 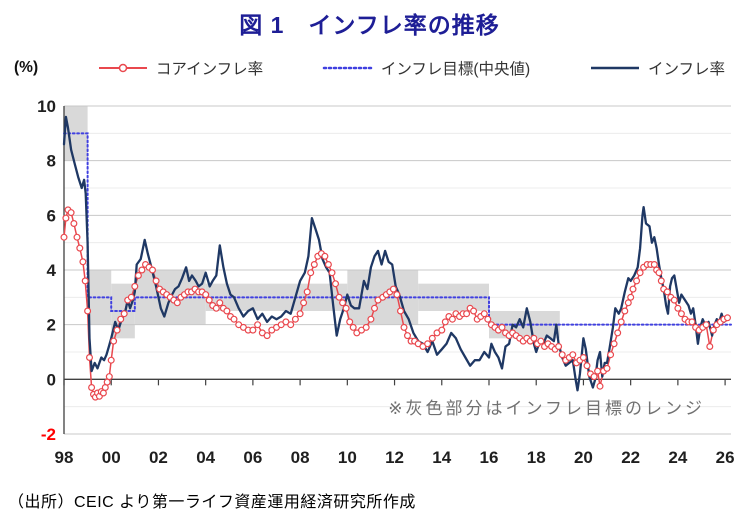 I want to click on x-tick-label: 20, so click(x=583, y=457).